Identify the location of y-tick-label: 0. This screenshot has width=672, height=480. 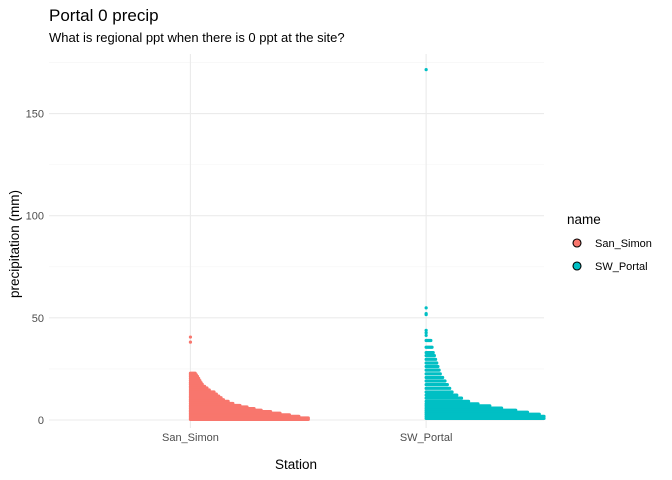
(41, 421).